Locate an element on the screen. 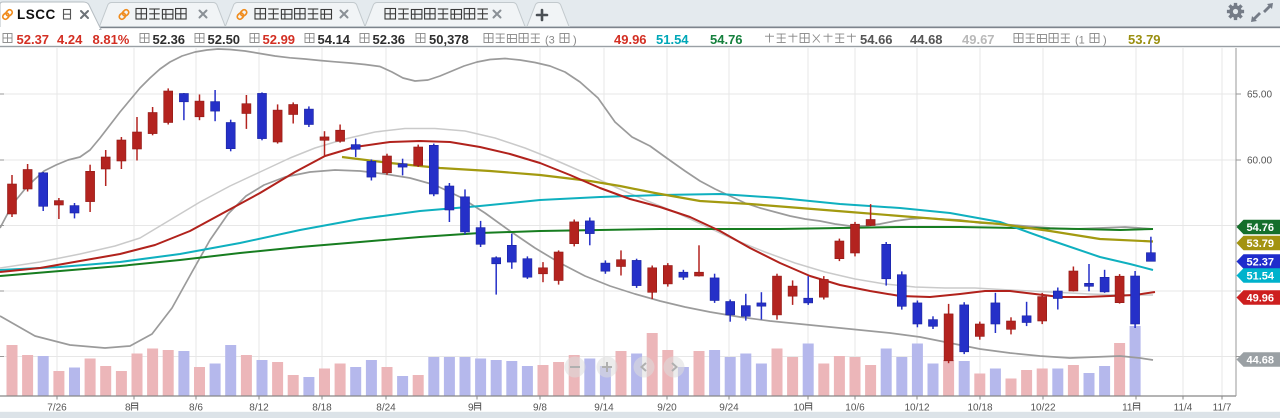  svg-text: 10/22 is located at coordinates (1042, 408).